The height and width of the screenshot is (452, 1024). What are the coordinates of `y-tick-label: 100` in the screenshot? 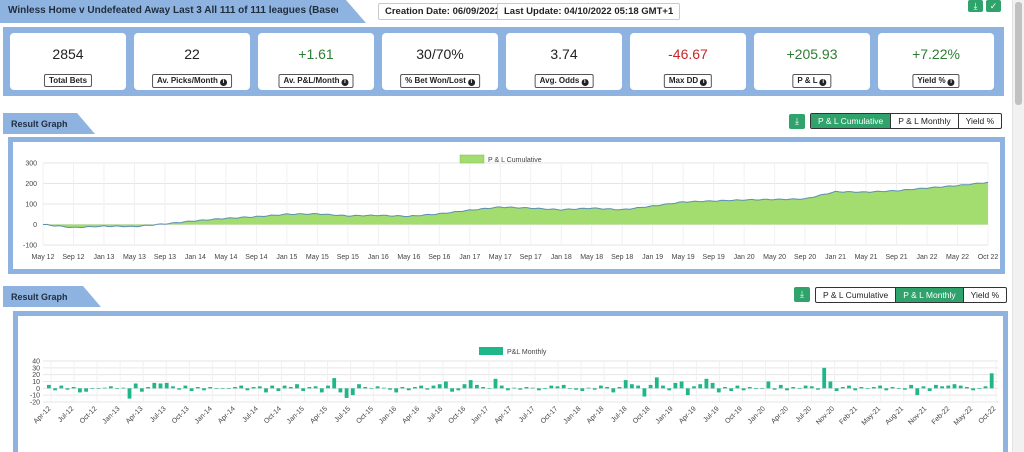 It's located at (31, 205).